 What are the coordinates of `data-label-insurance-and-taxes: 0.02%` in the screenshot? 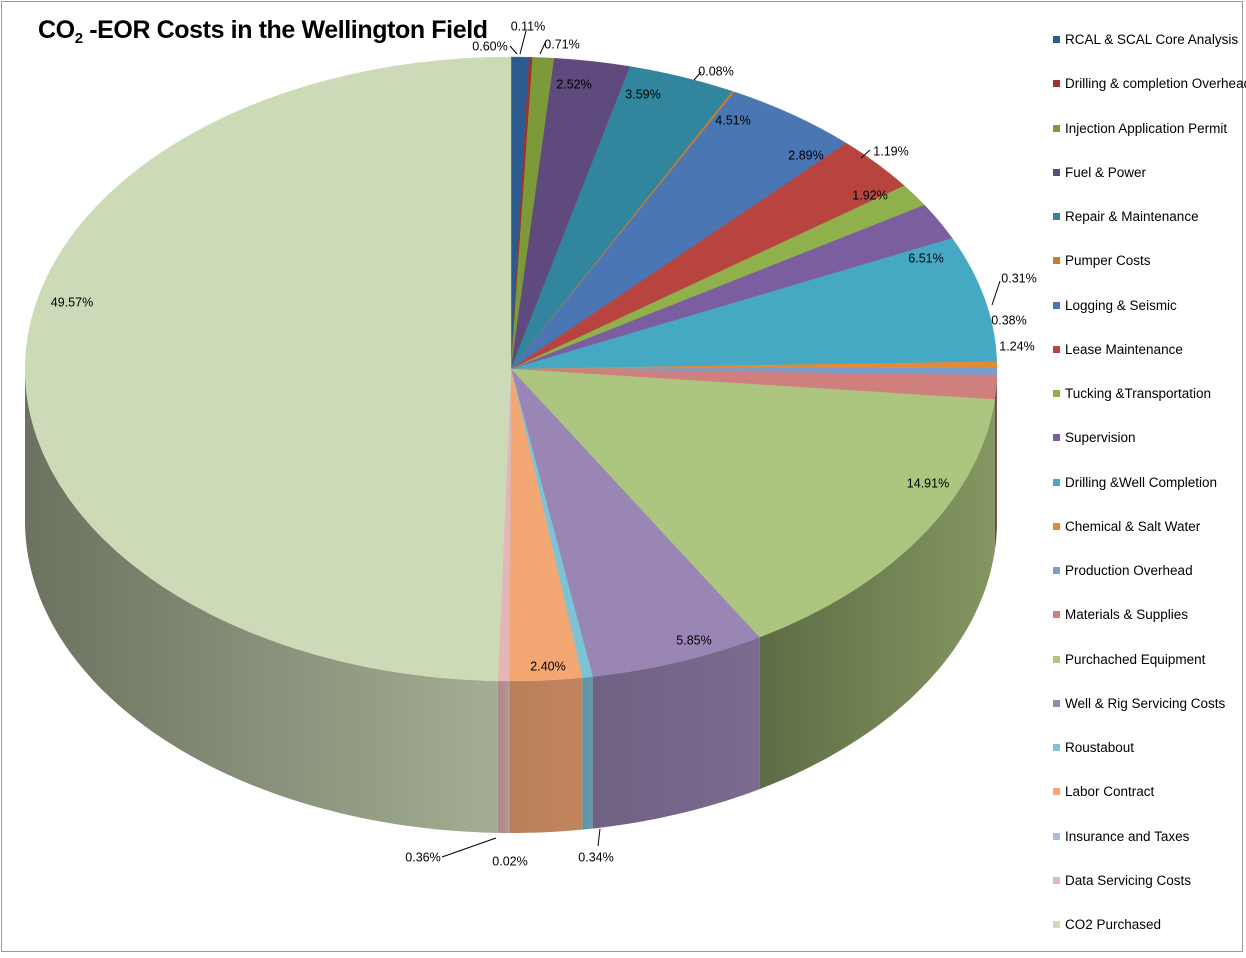 It's located at (509, 861).